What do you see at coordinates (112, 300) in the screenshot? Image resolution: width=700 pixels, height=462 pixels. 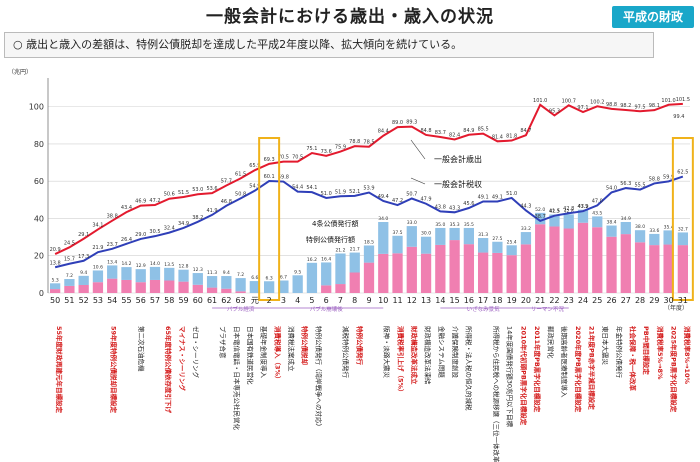 I see `x-tick-label: 54` at bounding box center [112, 300].